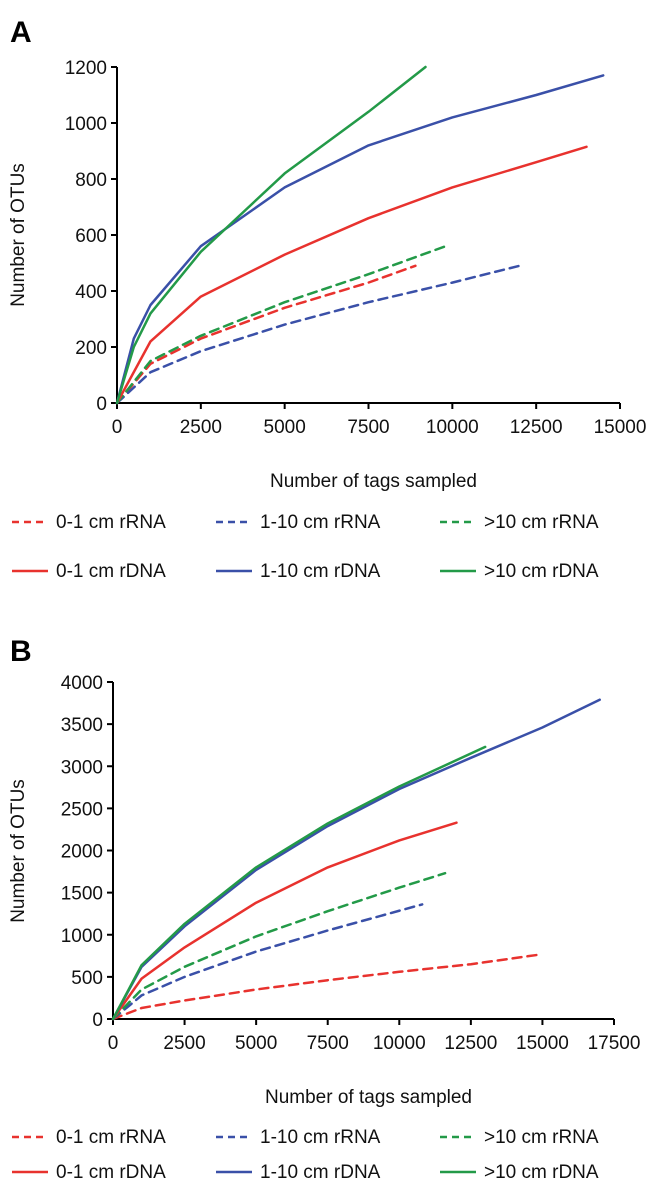 Image resolution: width=655 pixels, height=1192 pixels. Describe the element at coordinates (82, 809) in the screenshot. I see `y-tick-label: 2500` at that location.